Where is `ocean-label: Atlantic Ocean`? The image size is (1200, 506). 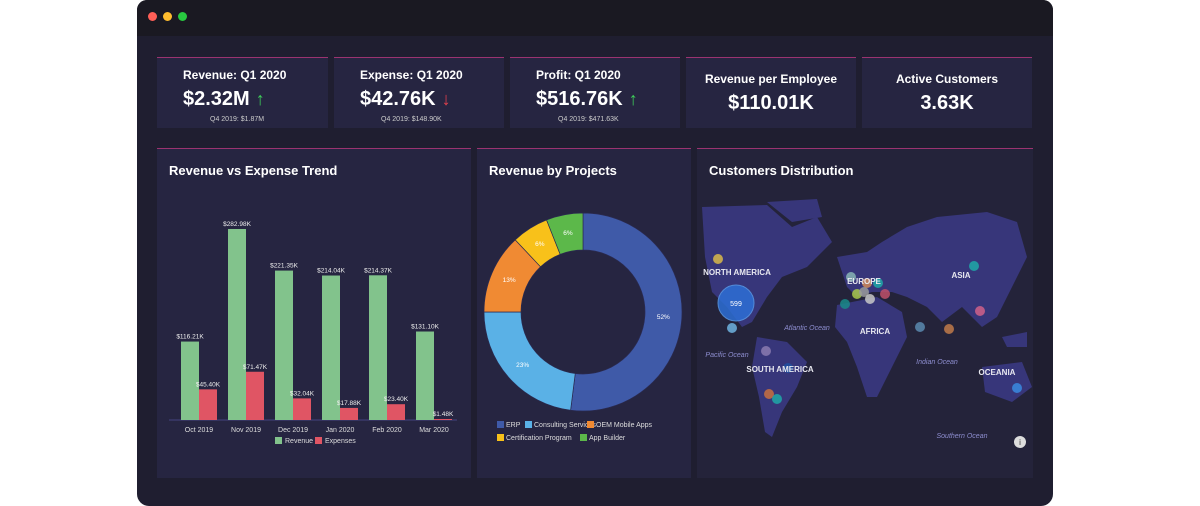 ocean-label: Atlantic Ocean is located at coordinates (806, 328).